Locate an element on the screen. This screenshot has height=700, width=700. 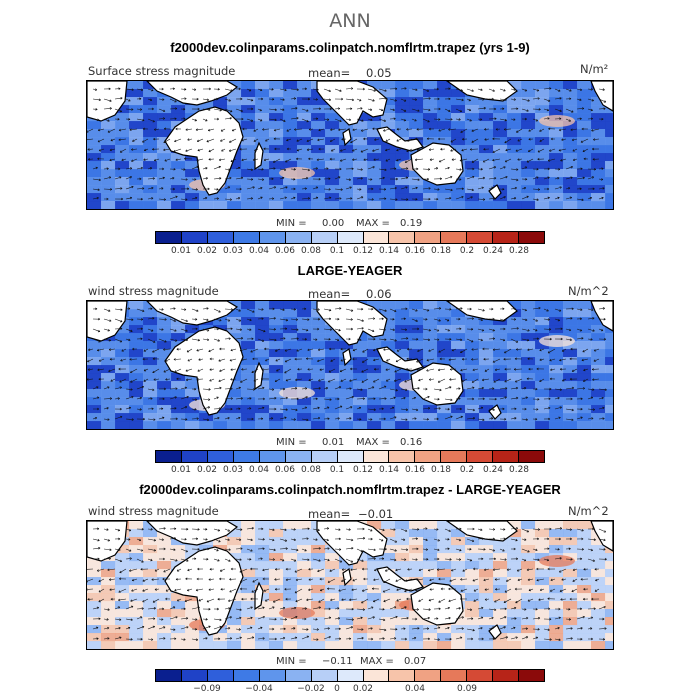
panel-2-field-map is located at coordinates (350, 365).